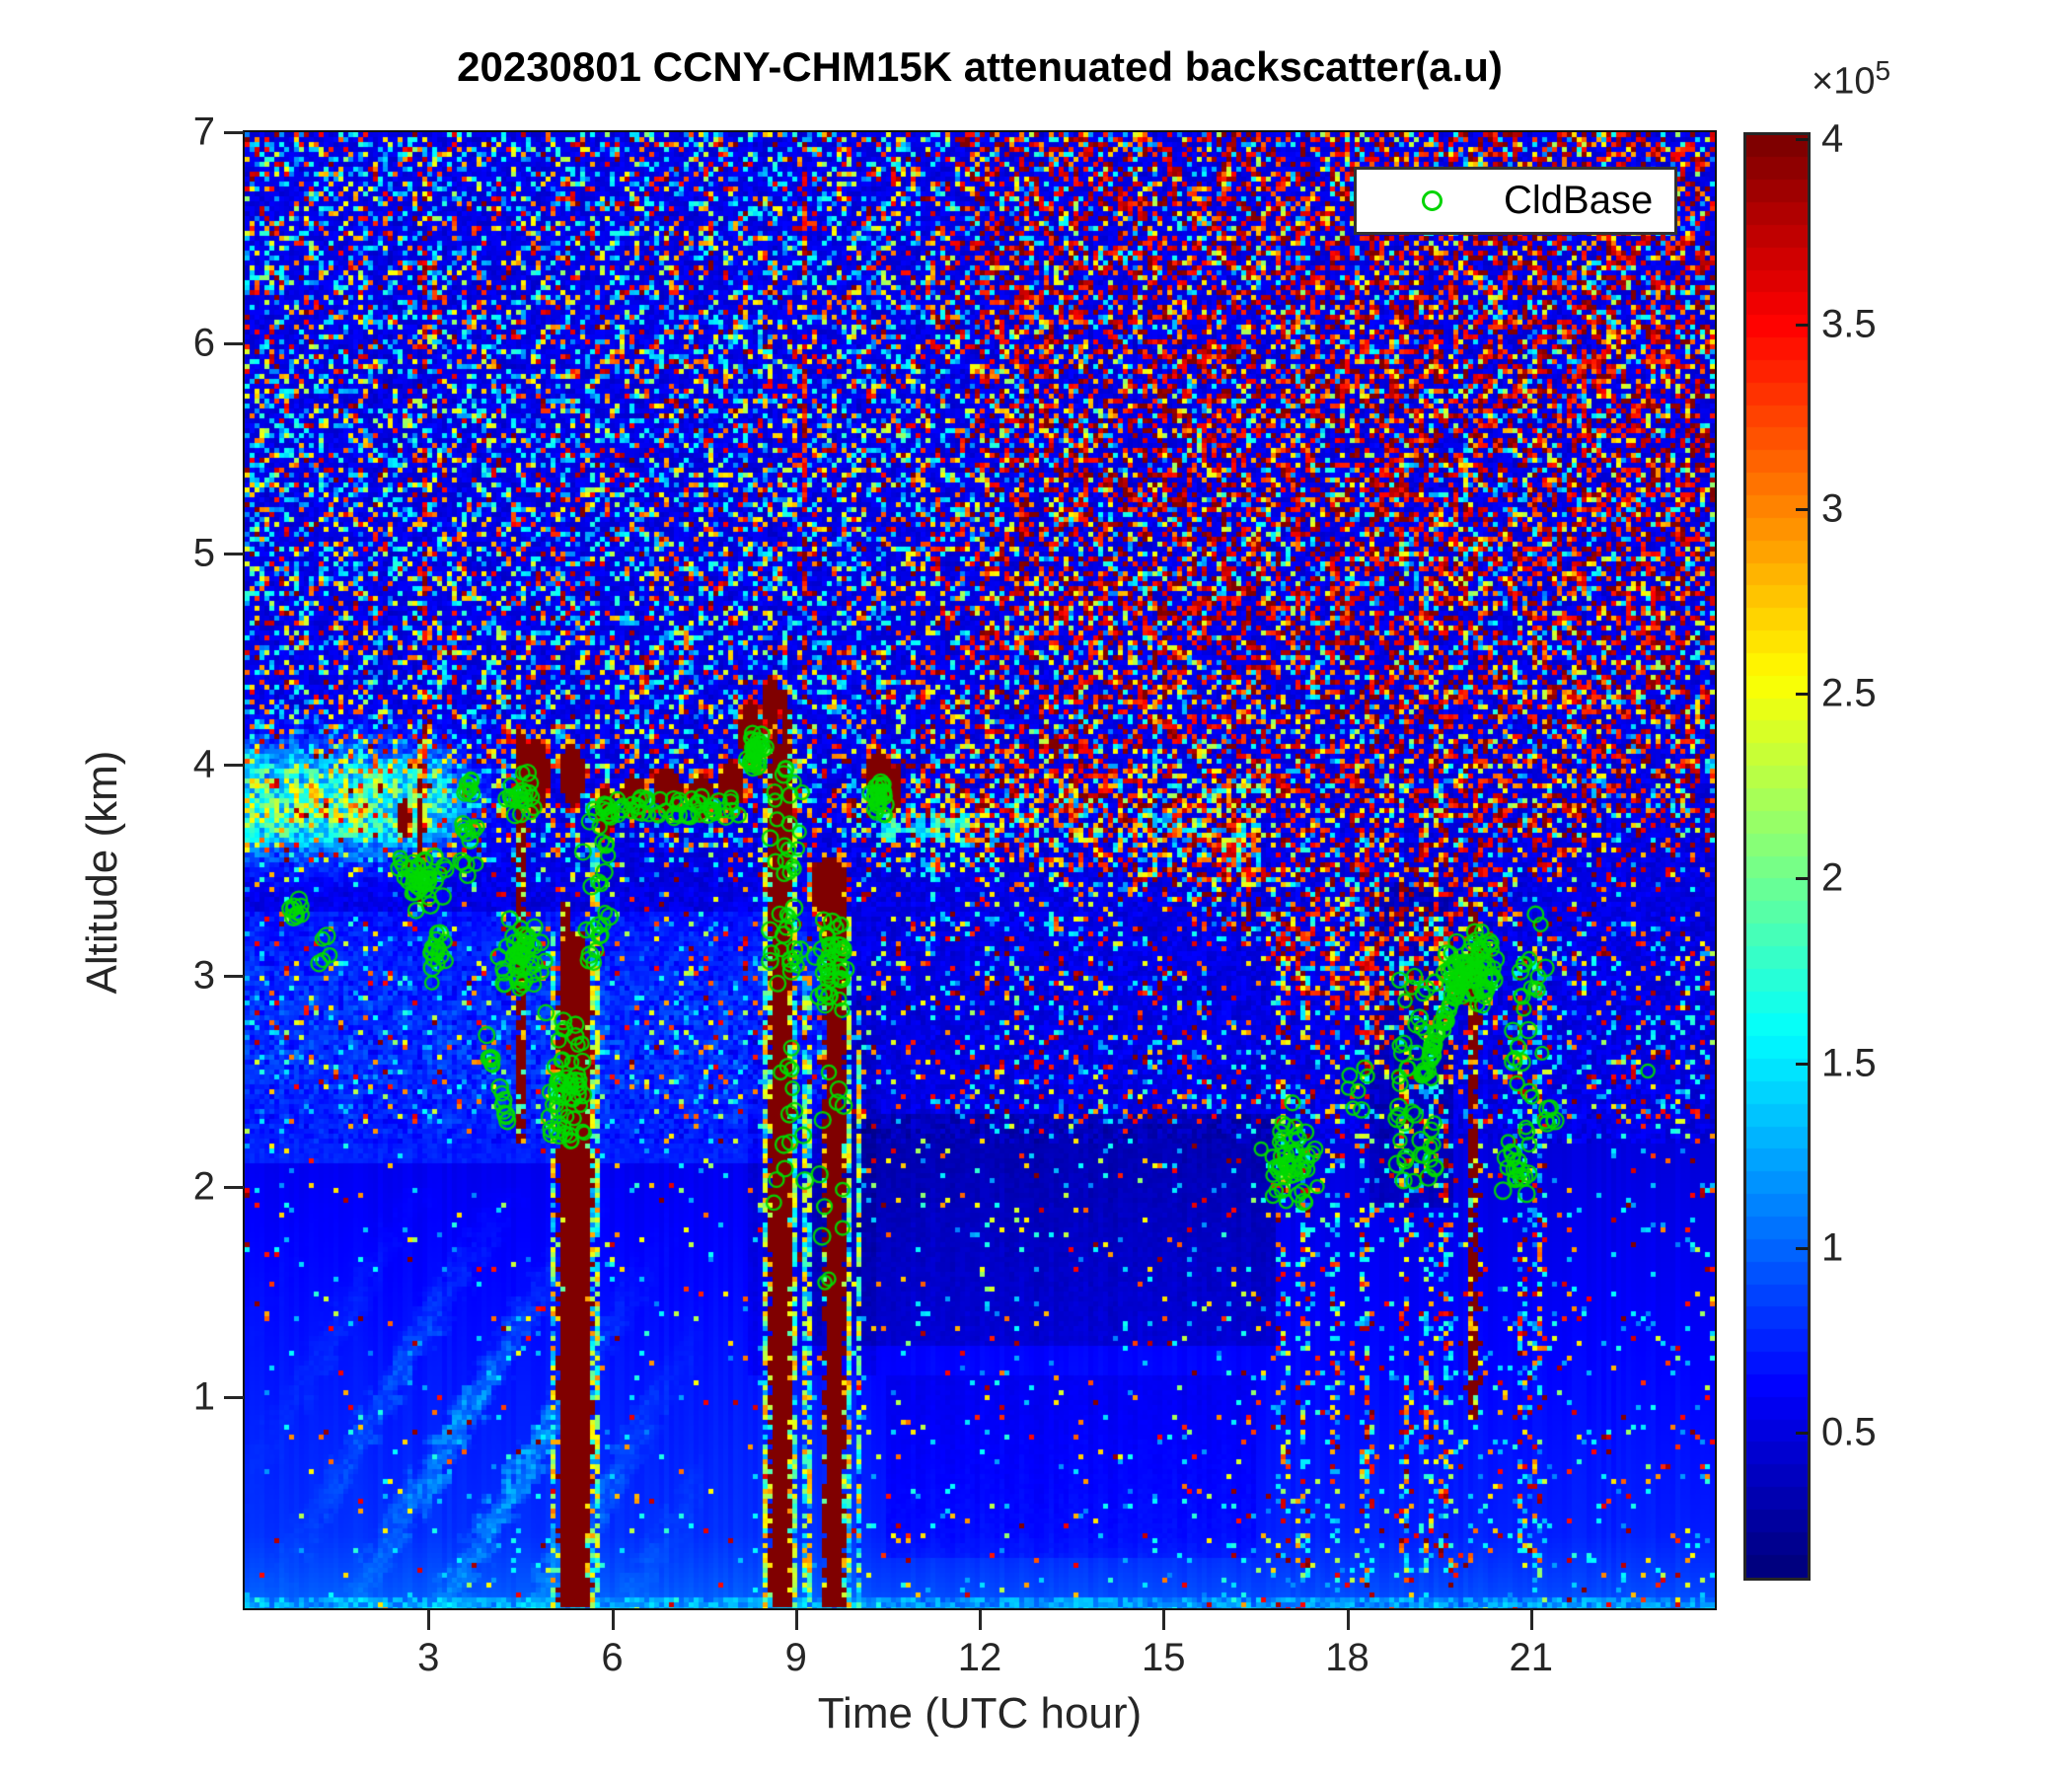  I want to click on y-tick-label: 6, so click(204, 343).